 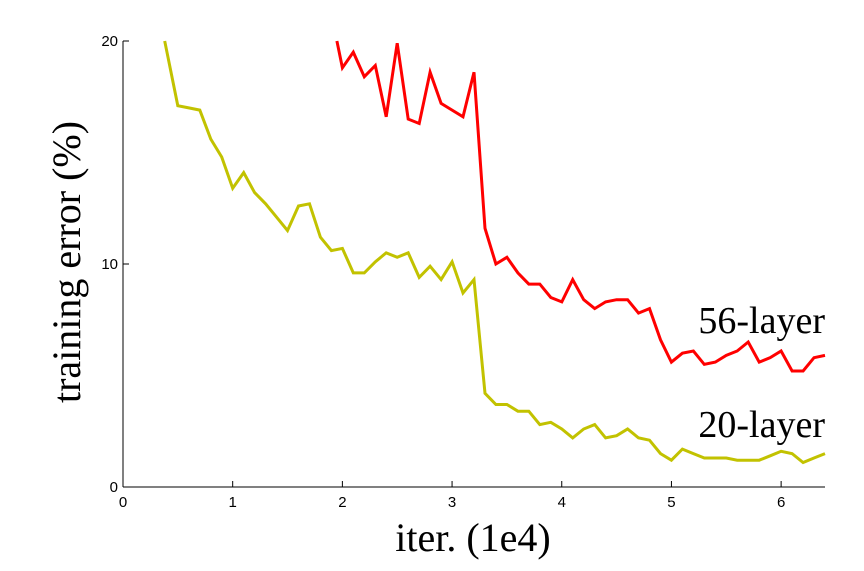 What do you see at coordinates (671, 502) in the screenshot?
I see `x-tick-label: 5` at bounding box center [671, 502].